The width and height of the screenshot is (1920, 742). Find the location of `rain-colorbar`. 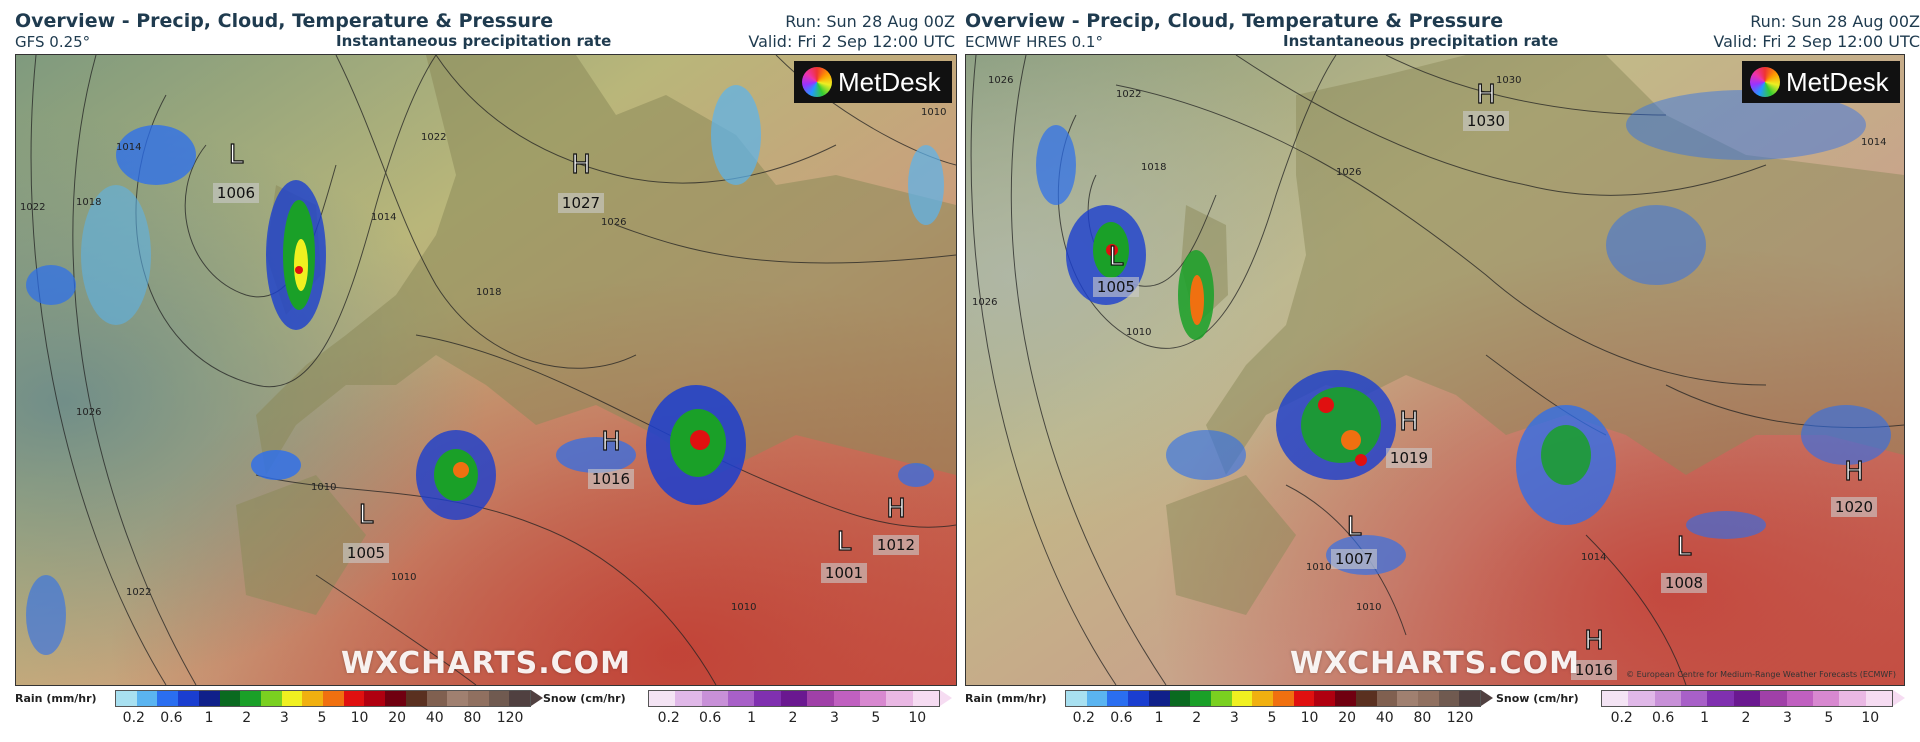

rain-colorbar is located at coordinates (323, 698).